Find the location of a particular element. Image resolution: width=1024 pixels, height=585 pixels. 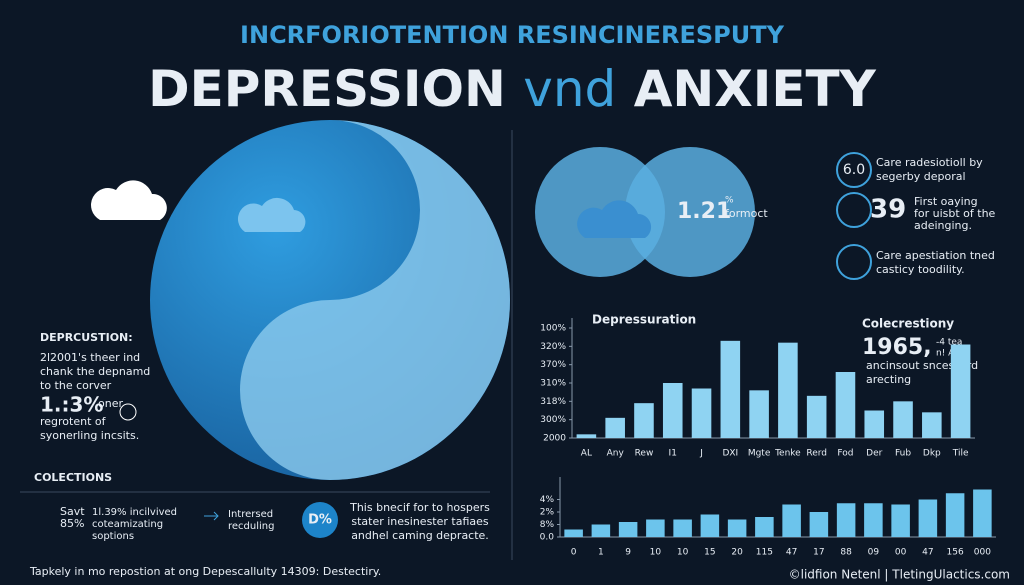

footer-right: ©lidfion Netenl | TletingUlactics.com is located at coordinates (899, 575).